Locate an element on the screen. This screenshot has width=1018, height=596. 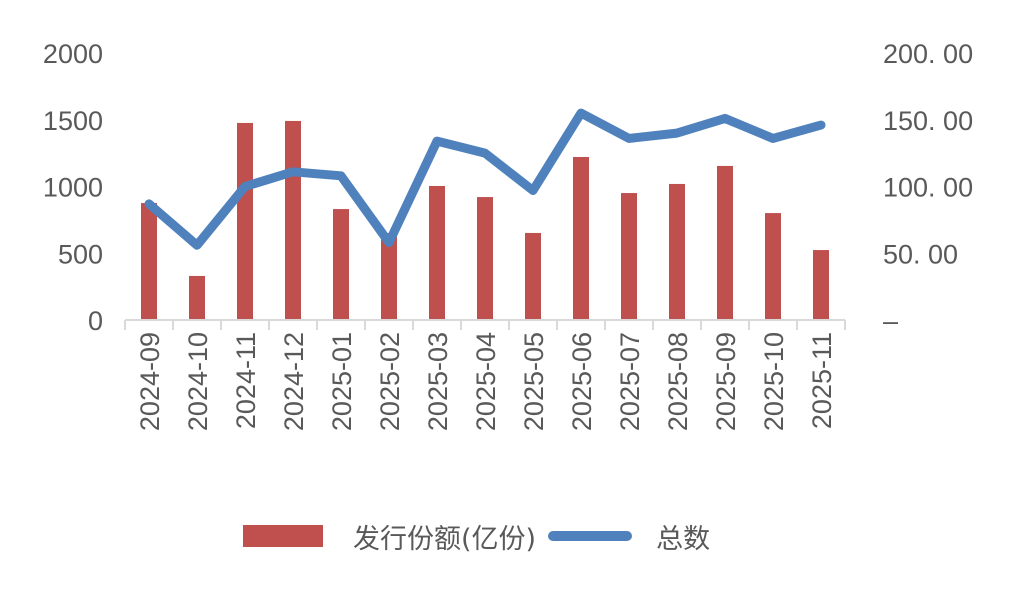
right-y-axis: – 50. 00 100. 00 150. 00 200. 00 is located at coordinates (928, 187).